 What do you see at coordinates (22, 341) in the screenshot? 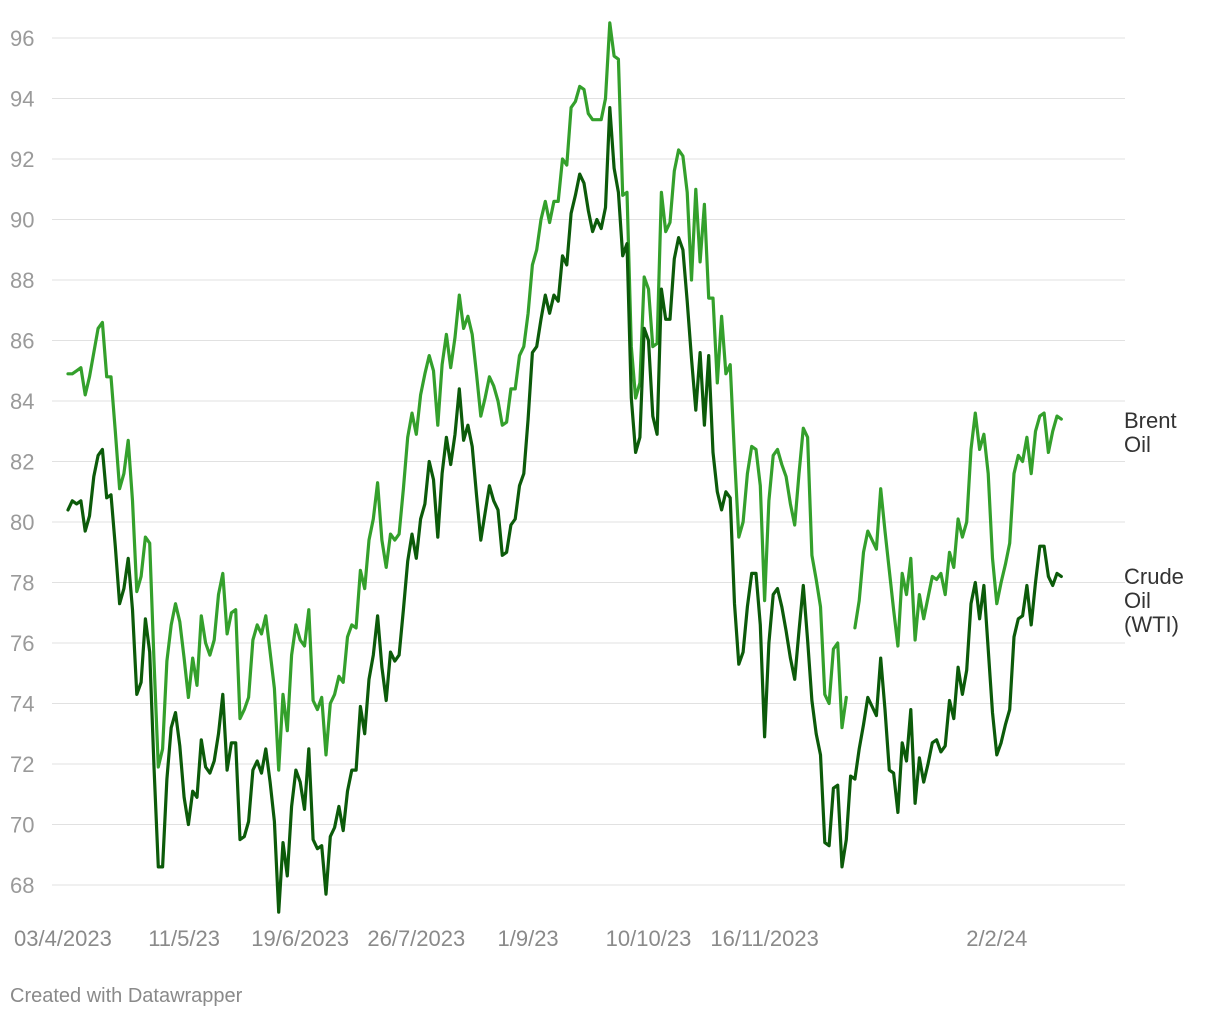
I see `y-tick-label: 86` at bounding box center [22, 341].